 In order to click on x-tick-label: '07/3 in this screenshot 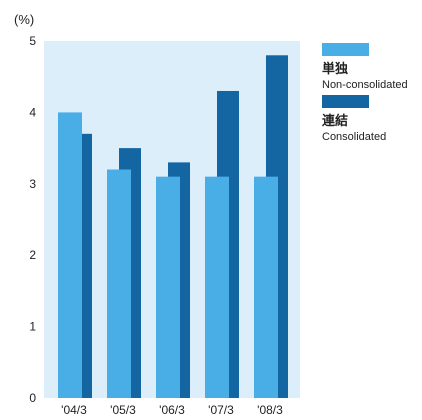, I will do `click(221, 410)`.